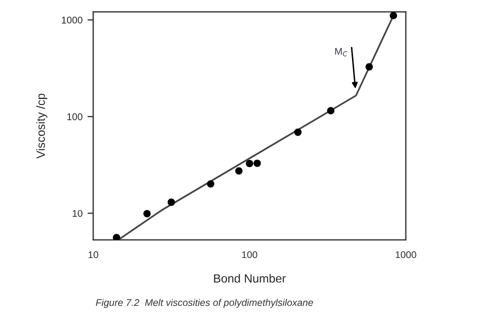 Image resolution: width=478 pixels, height=322 pixels. Describe the element at coordinates (204, 303) in the screenshot. I see `caption: Figure 7.2 Melt viscosities of polydimethylsiloxane` at that location.